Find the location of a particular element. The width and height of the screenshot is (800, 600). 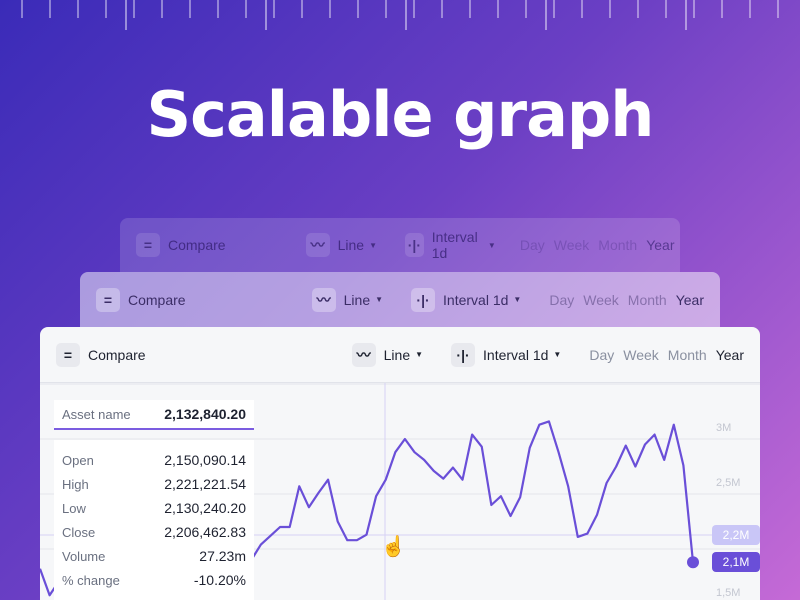

tooltip-row: Open 2,150,090.14 is located at coordinates (154, 460).